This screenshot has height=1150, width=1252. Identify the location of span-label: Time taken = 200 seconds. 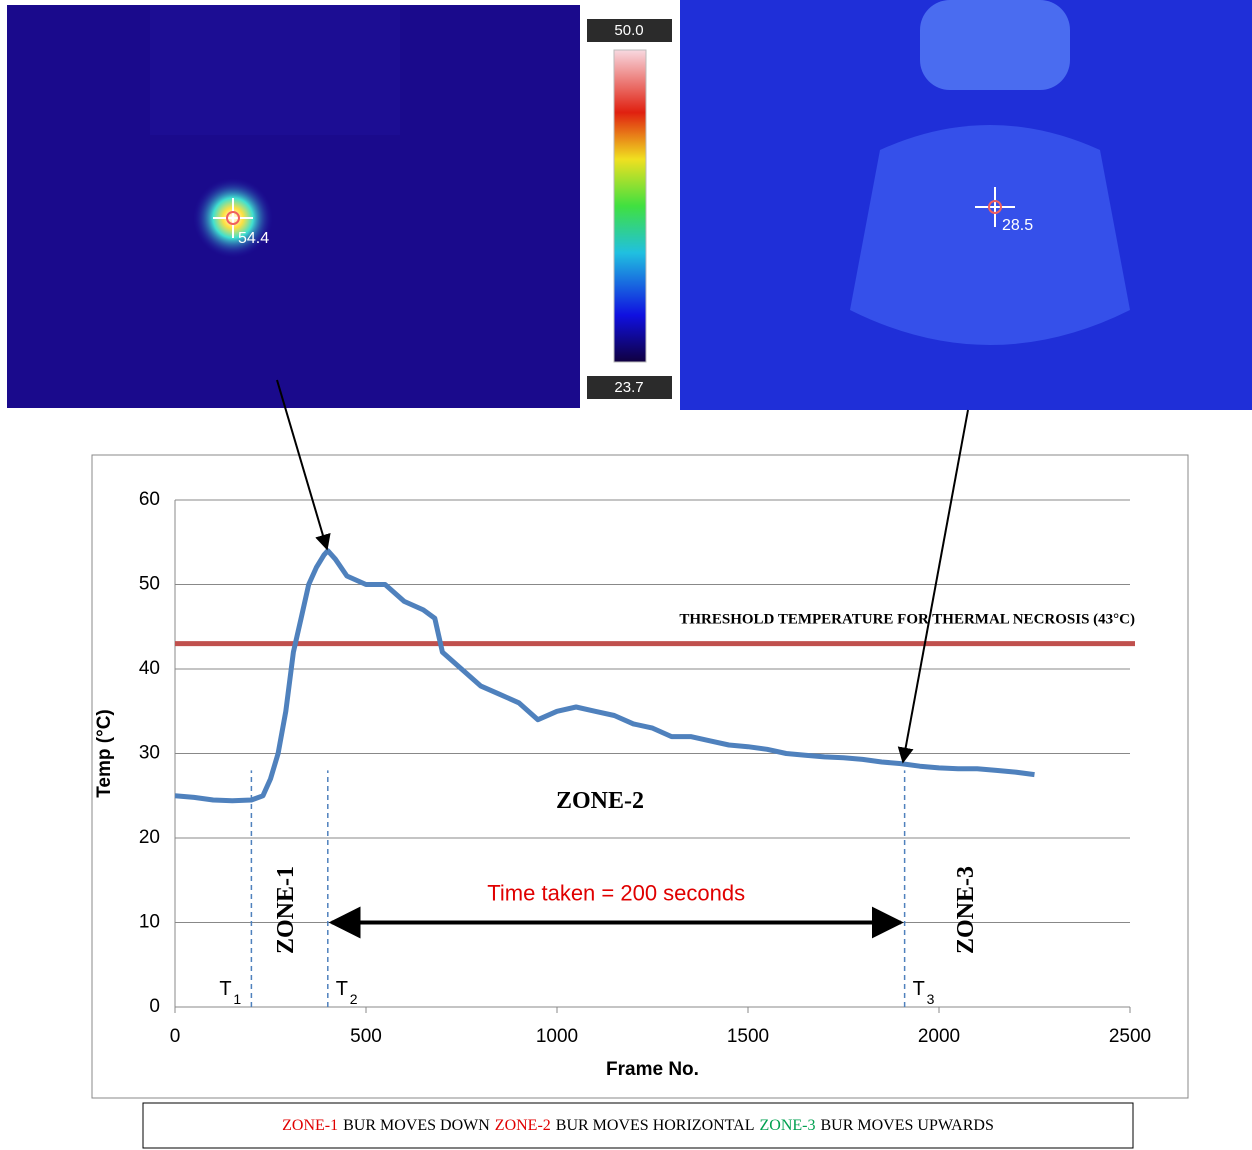
(616, 893).